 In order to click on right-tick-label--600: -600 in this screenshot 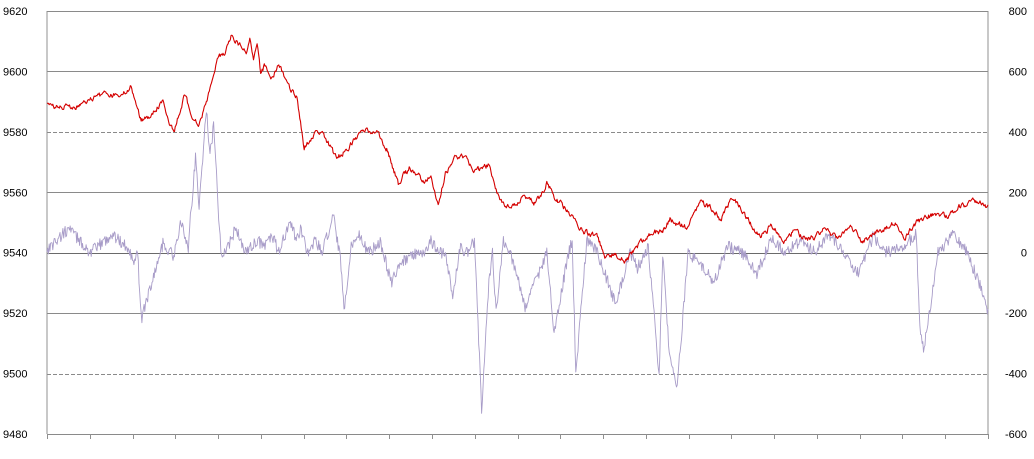, I will do `click(1016, 435)`.